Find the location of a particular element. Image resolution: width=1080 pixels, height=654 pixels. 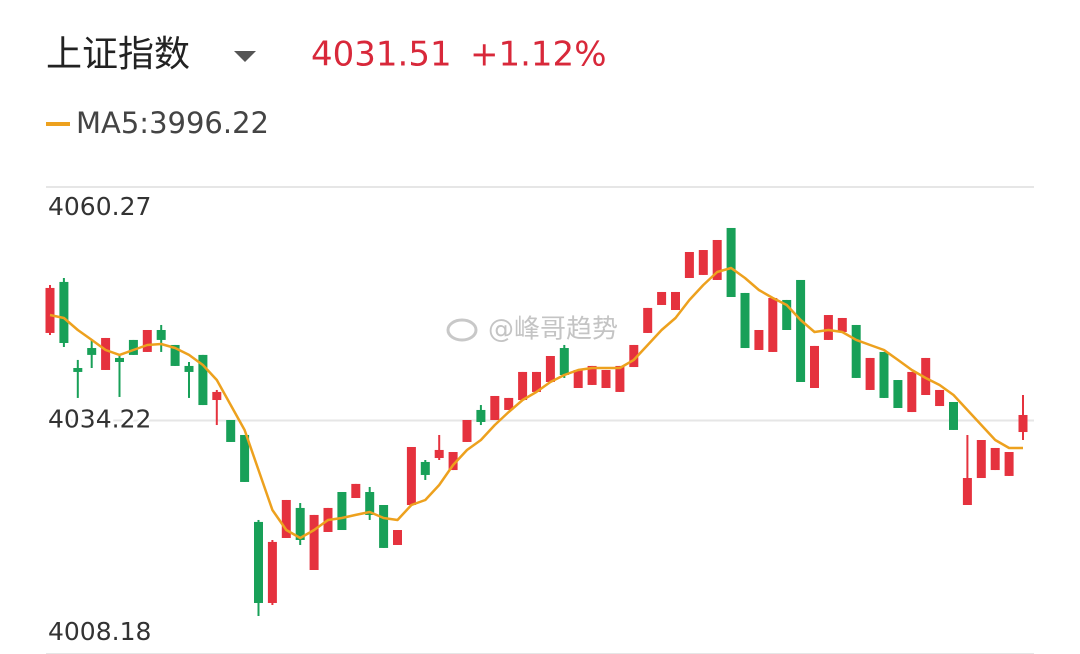

y-tick-label: 4060.27 is located at coordinates (99, 206).